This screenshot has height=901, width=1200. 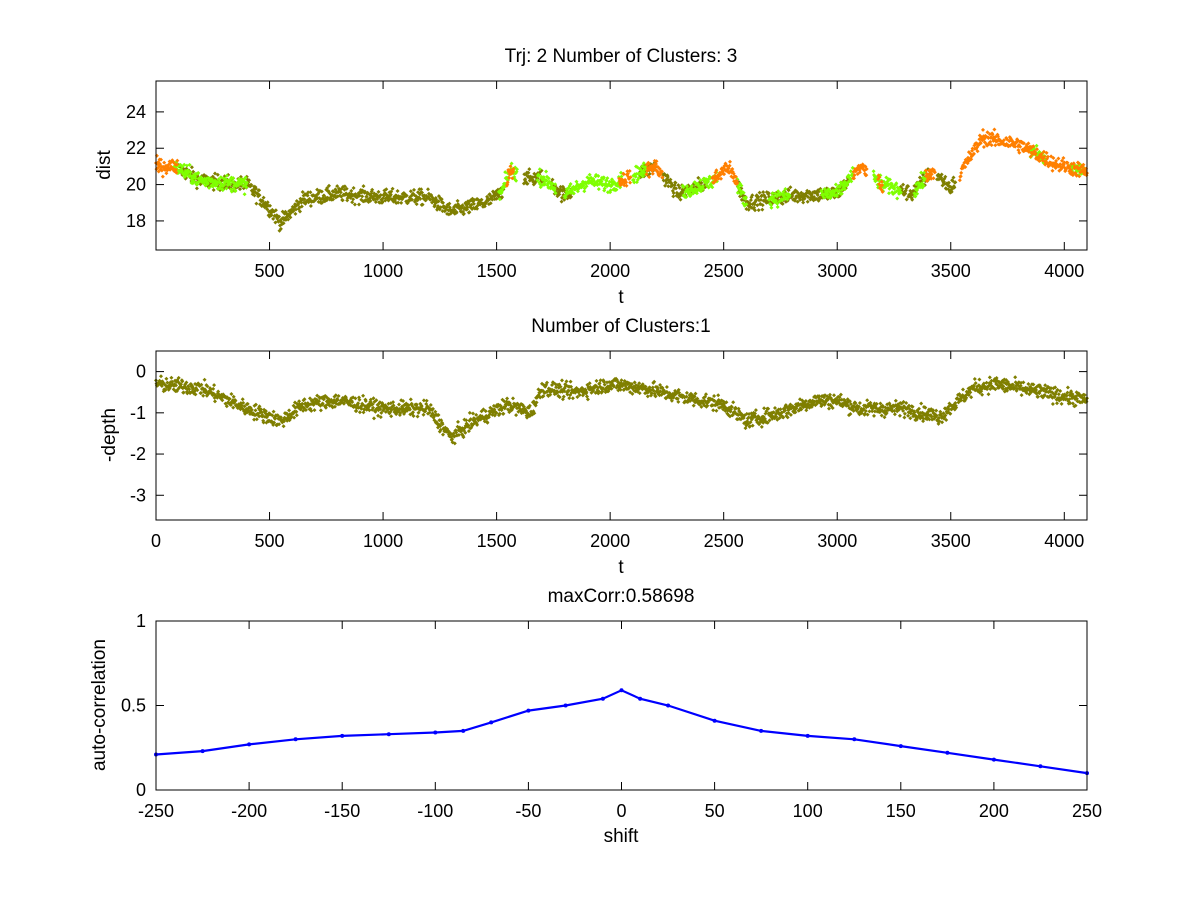 I want to click on y-tick-label: 22, so click(x=136, y=148).